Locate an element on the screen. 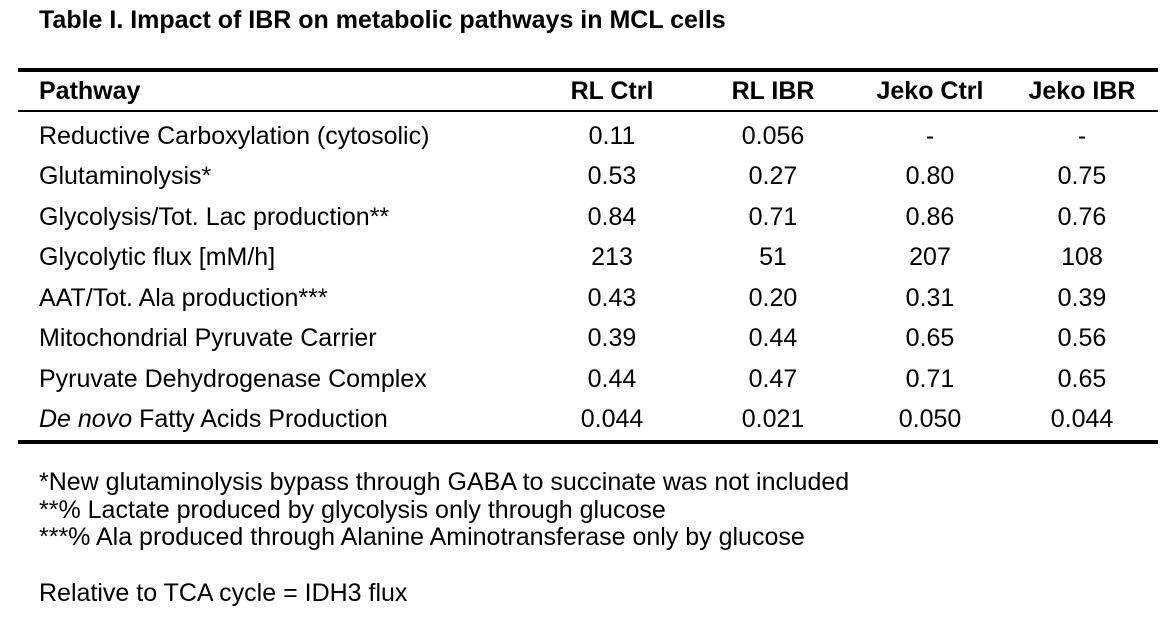 Image resolution: width=1174 pixels, height=627 pixels. value-cell-rl-ctrl: 0.84 is located at coordinates (612, 216).